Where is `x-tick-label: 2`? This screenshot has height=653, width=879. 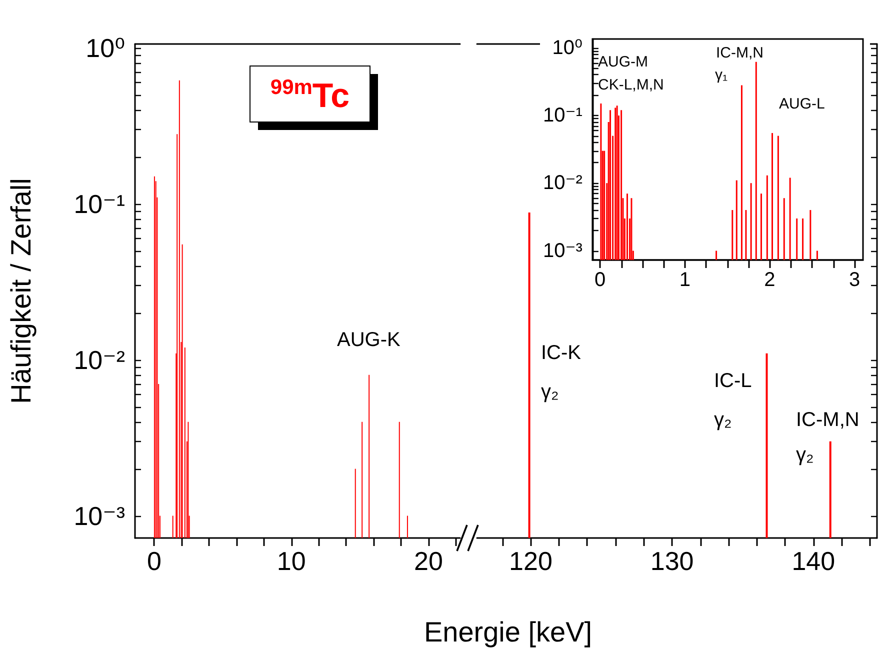
x-tick-label: 2 is located at coordinates (770, 280).